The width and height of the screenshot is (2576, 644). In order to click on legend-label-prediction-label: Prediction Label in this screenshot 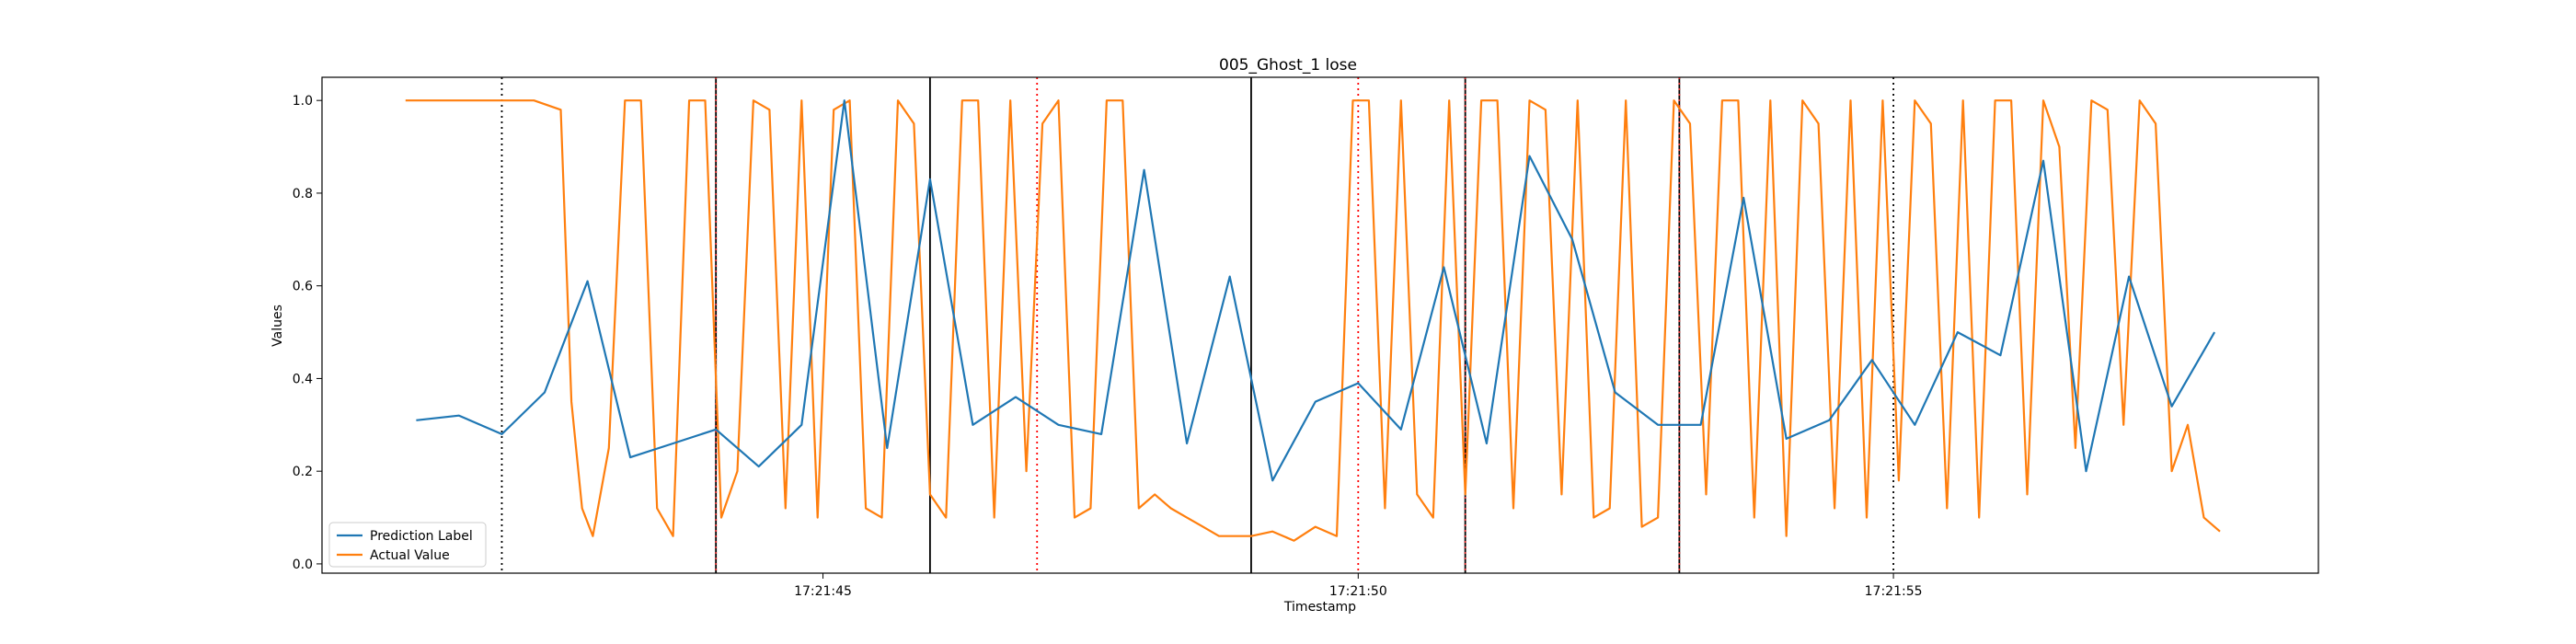, I will do `click(421, 536)`.